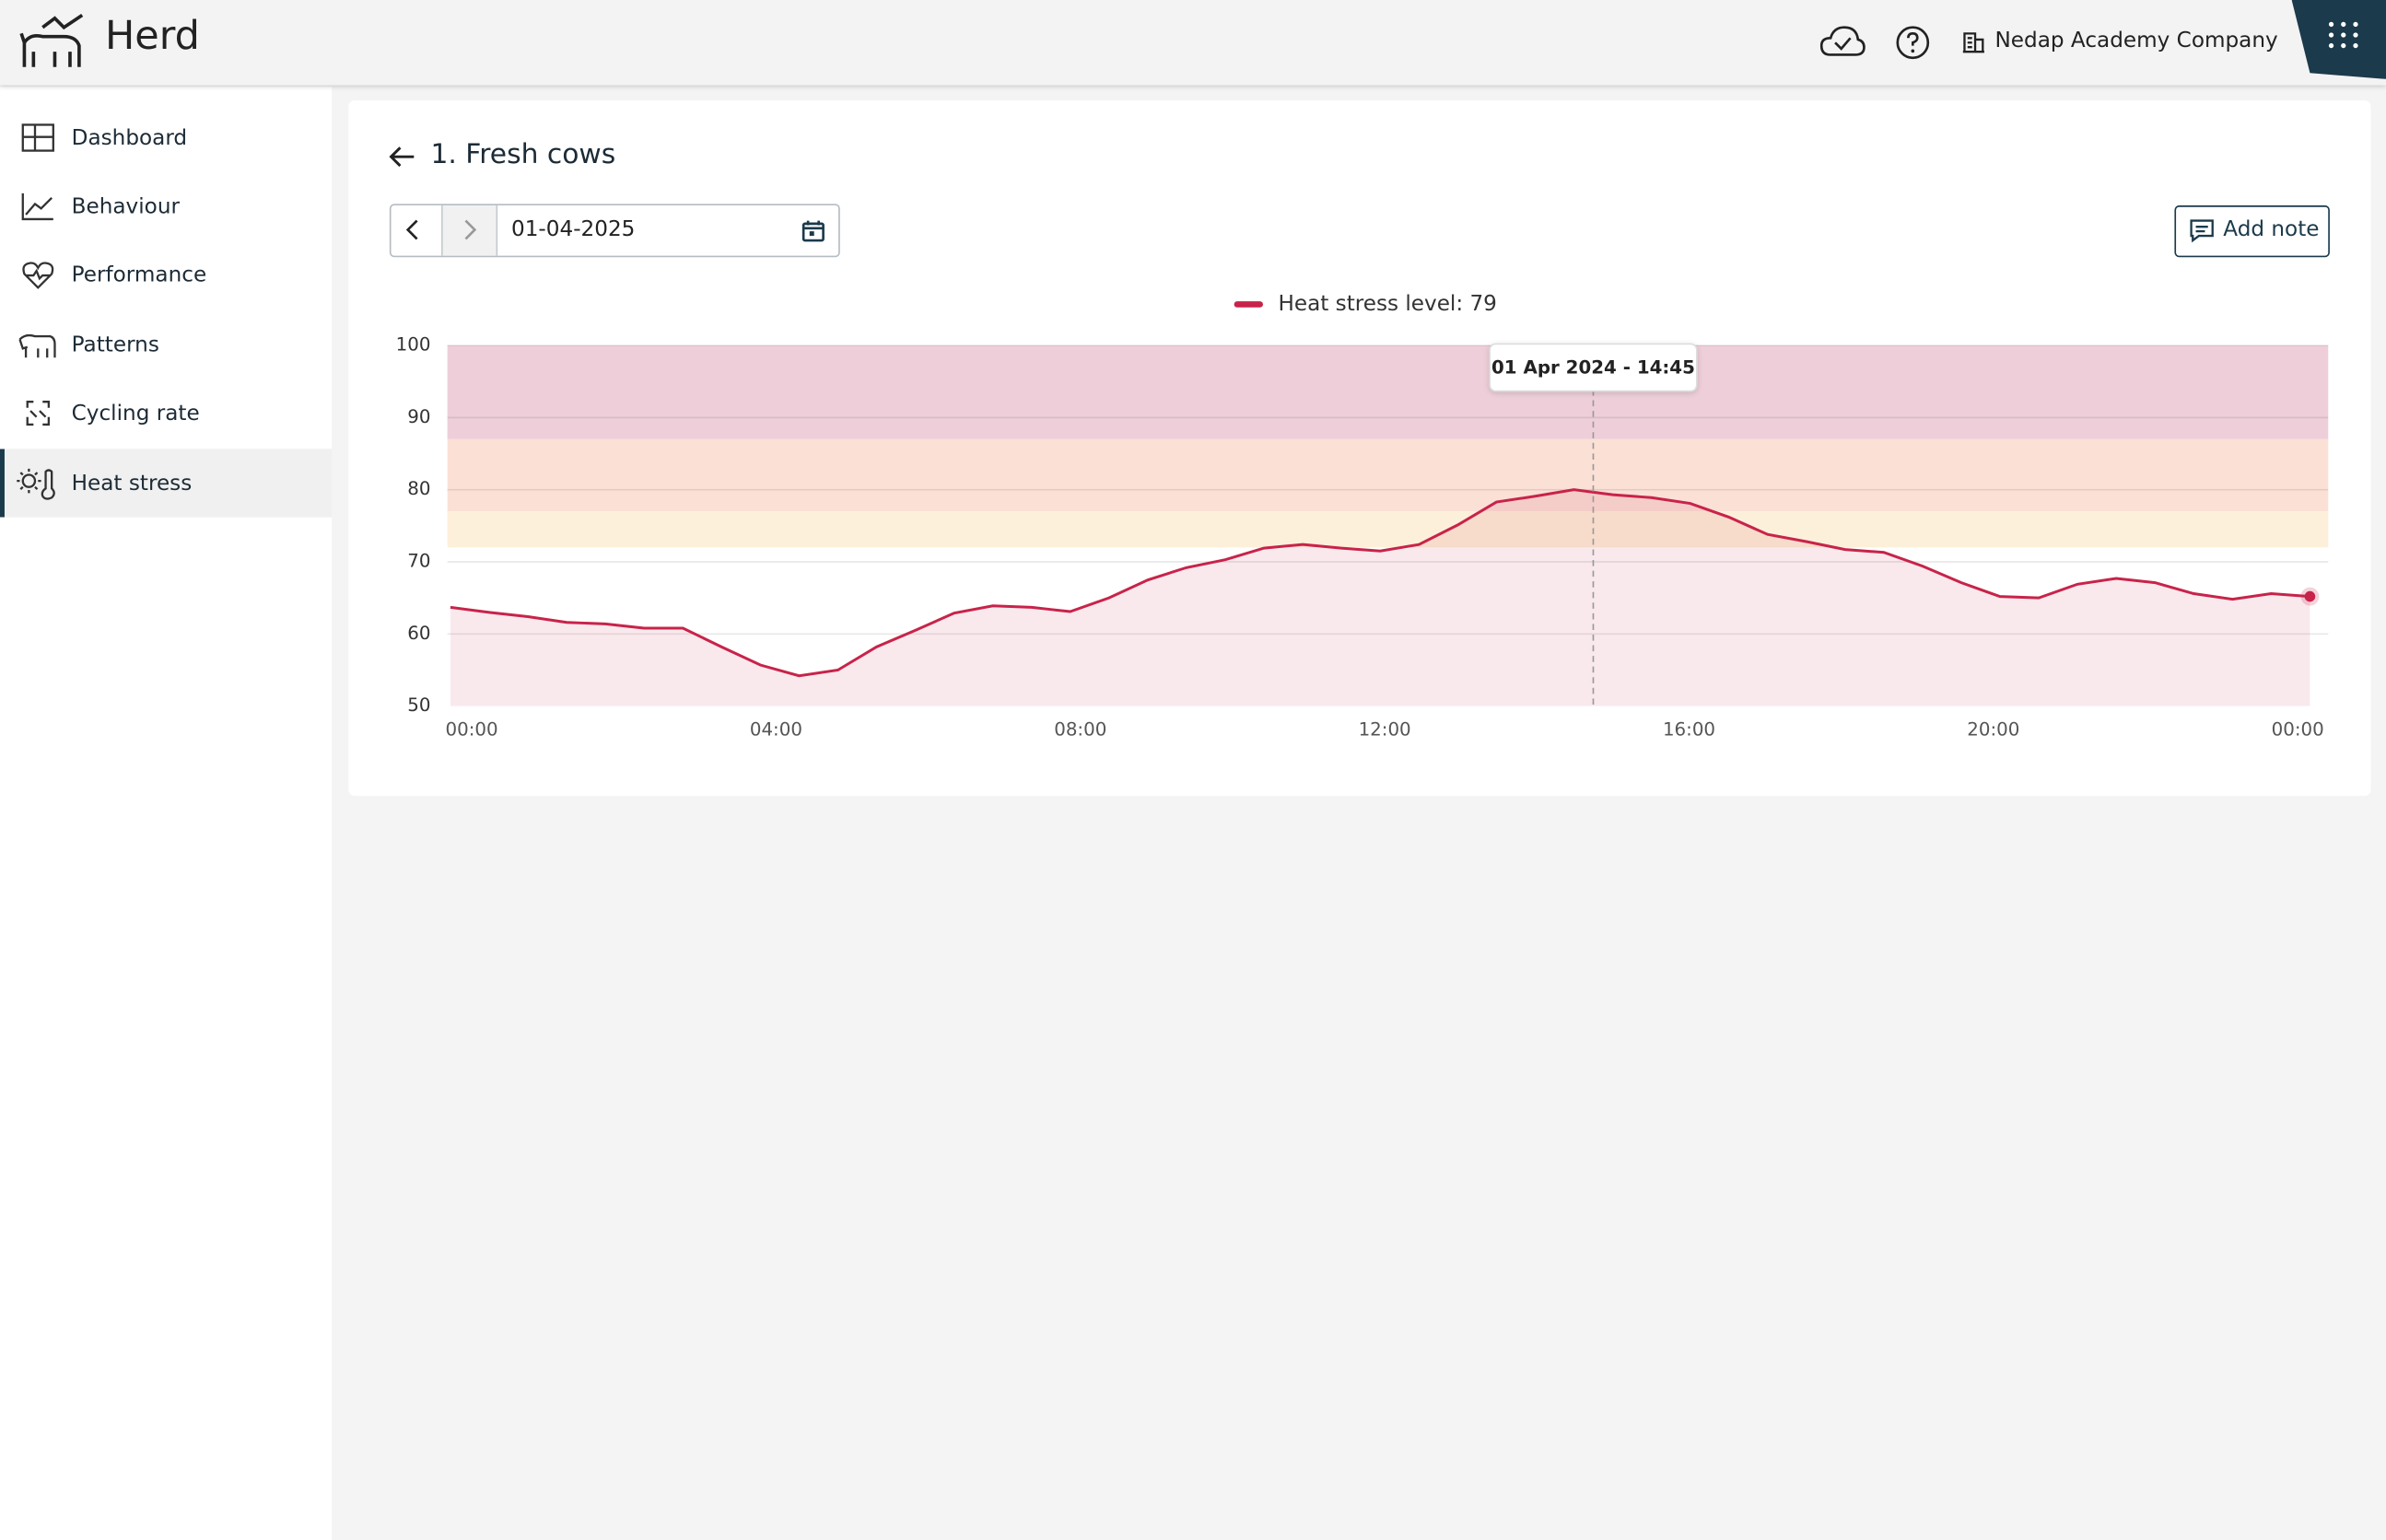  Describe the element at coordinates (132, 483) in the screenshot. I see `nav-label: Heat stress` at that location.